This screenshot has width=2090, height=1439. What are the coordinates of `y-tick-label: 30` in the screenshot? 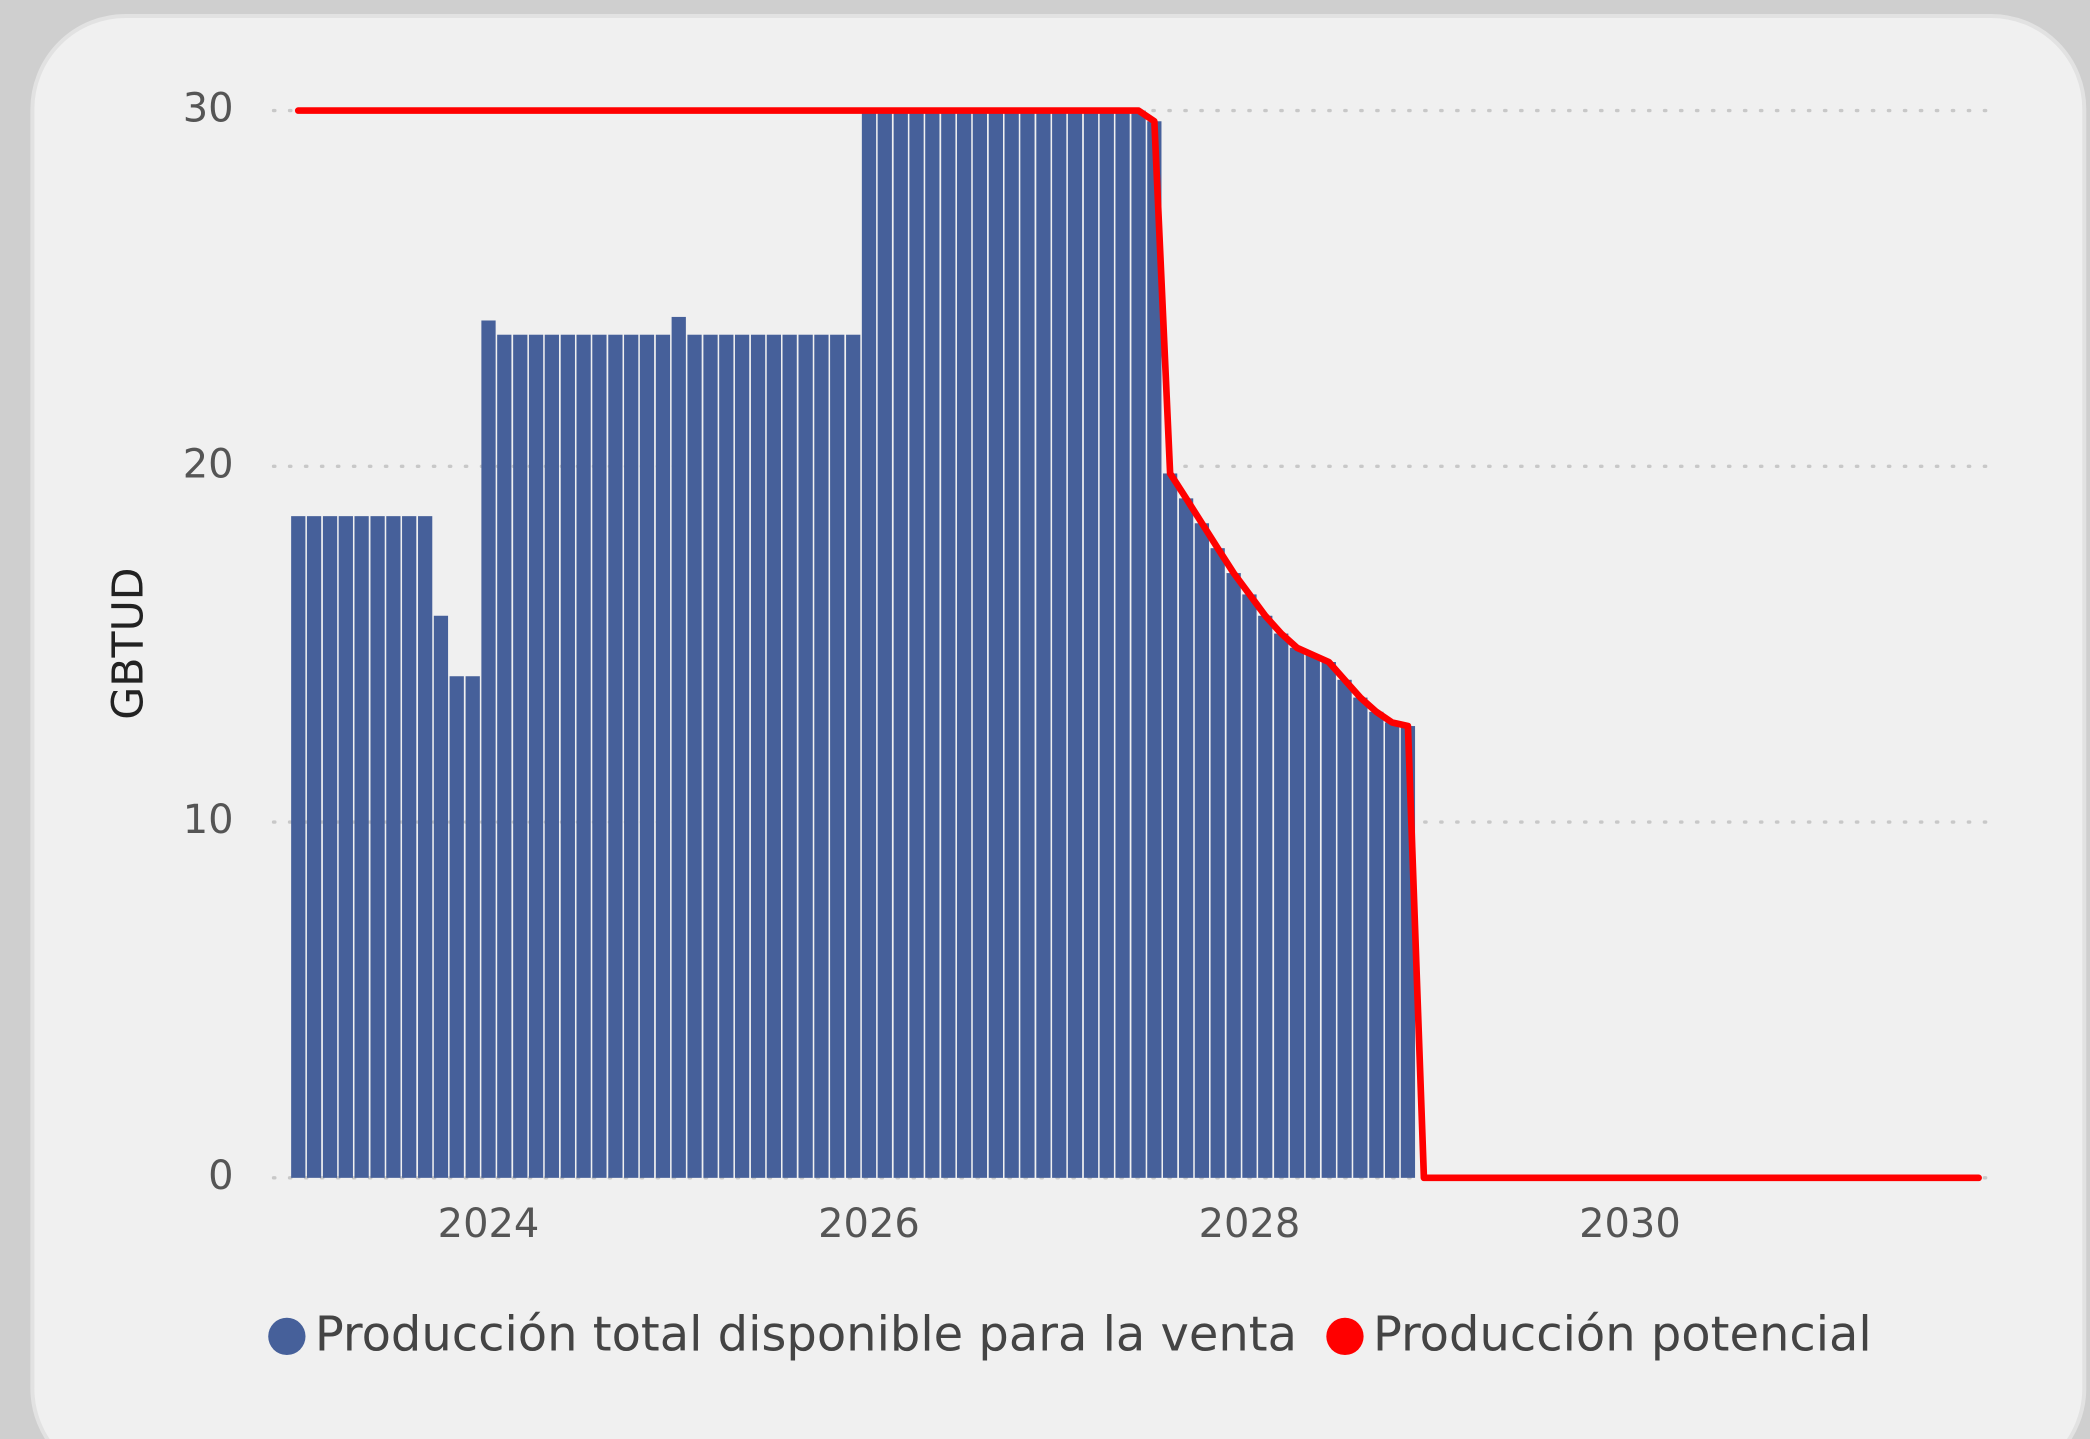 It's located at (208, 109).